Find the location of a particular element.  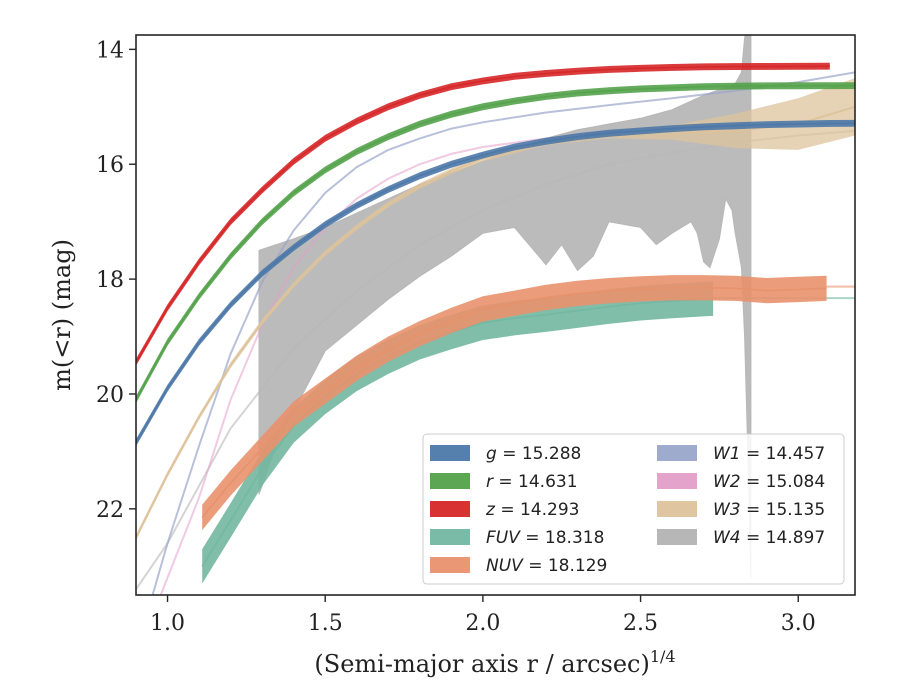

legend-label-w1: W1 = 14.457 is located at coordinates (769, 454).